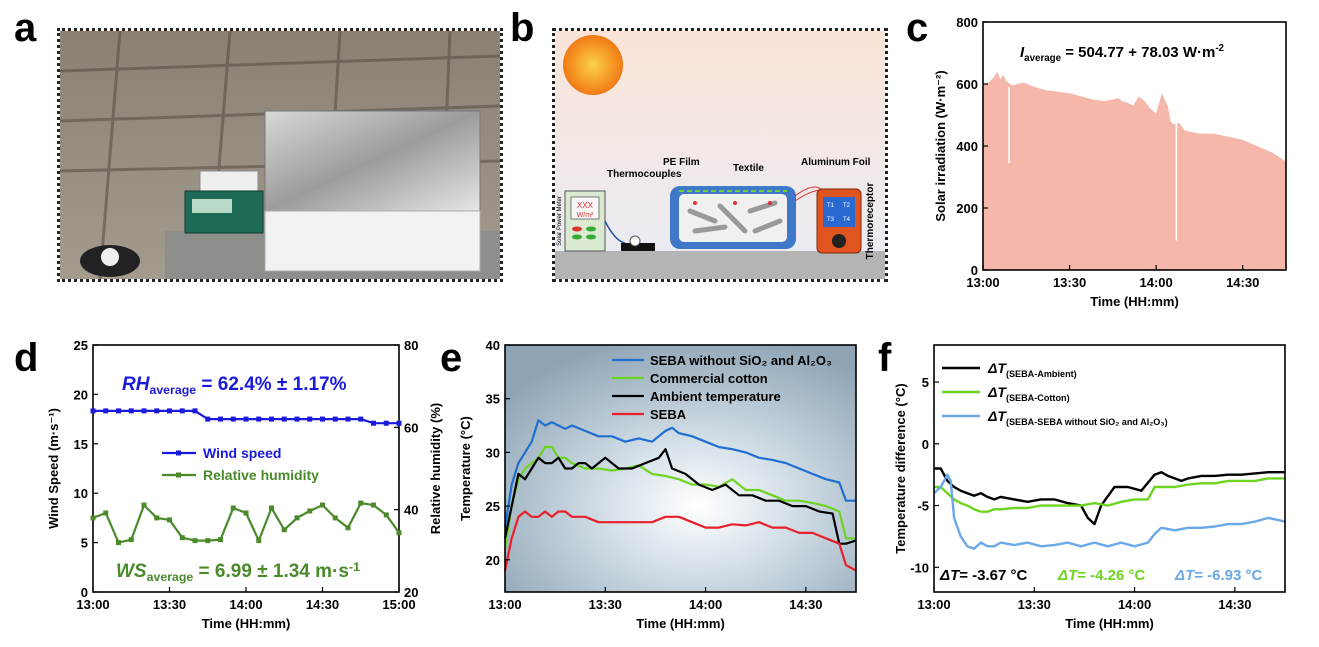 This screenshot has height=647, width=1319. Describe the element at coordinates (923, 506) in the screenshot. I see `y-tick-label: -5` at that location.